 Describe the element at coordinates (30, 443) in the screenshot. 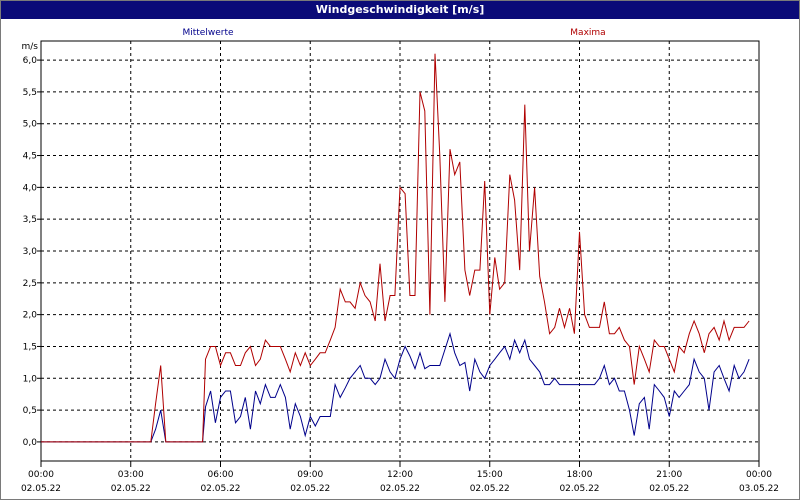

I see `y-tick-label: 0,0` at that location.